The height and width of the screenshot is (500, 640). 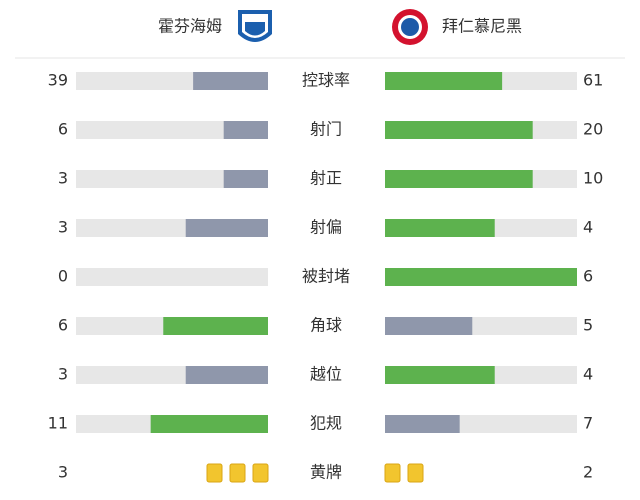 I want to click on home-logo, so click(x=255, y=26).